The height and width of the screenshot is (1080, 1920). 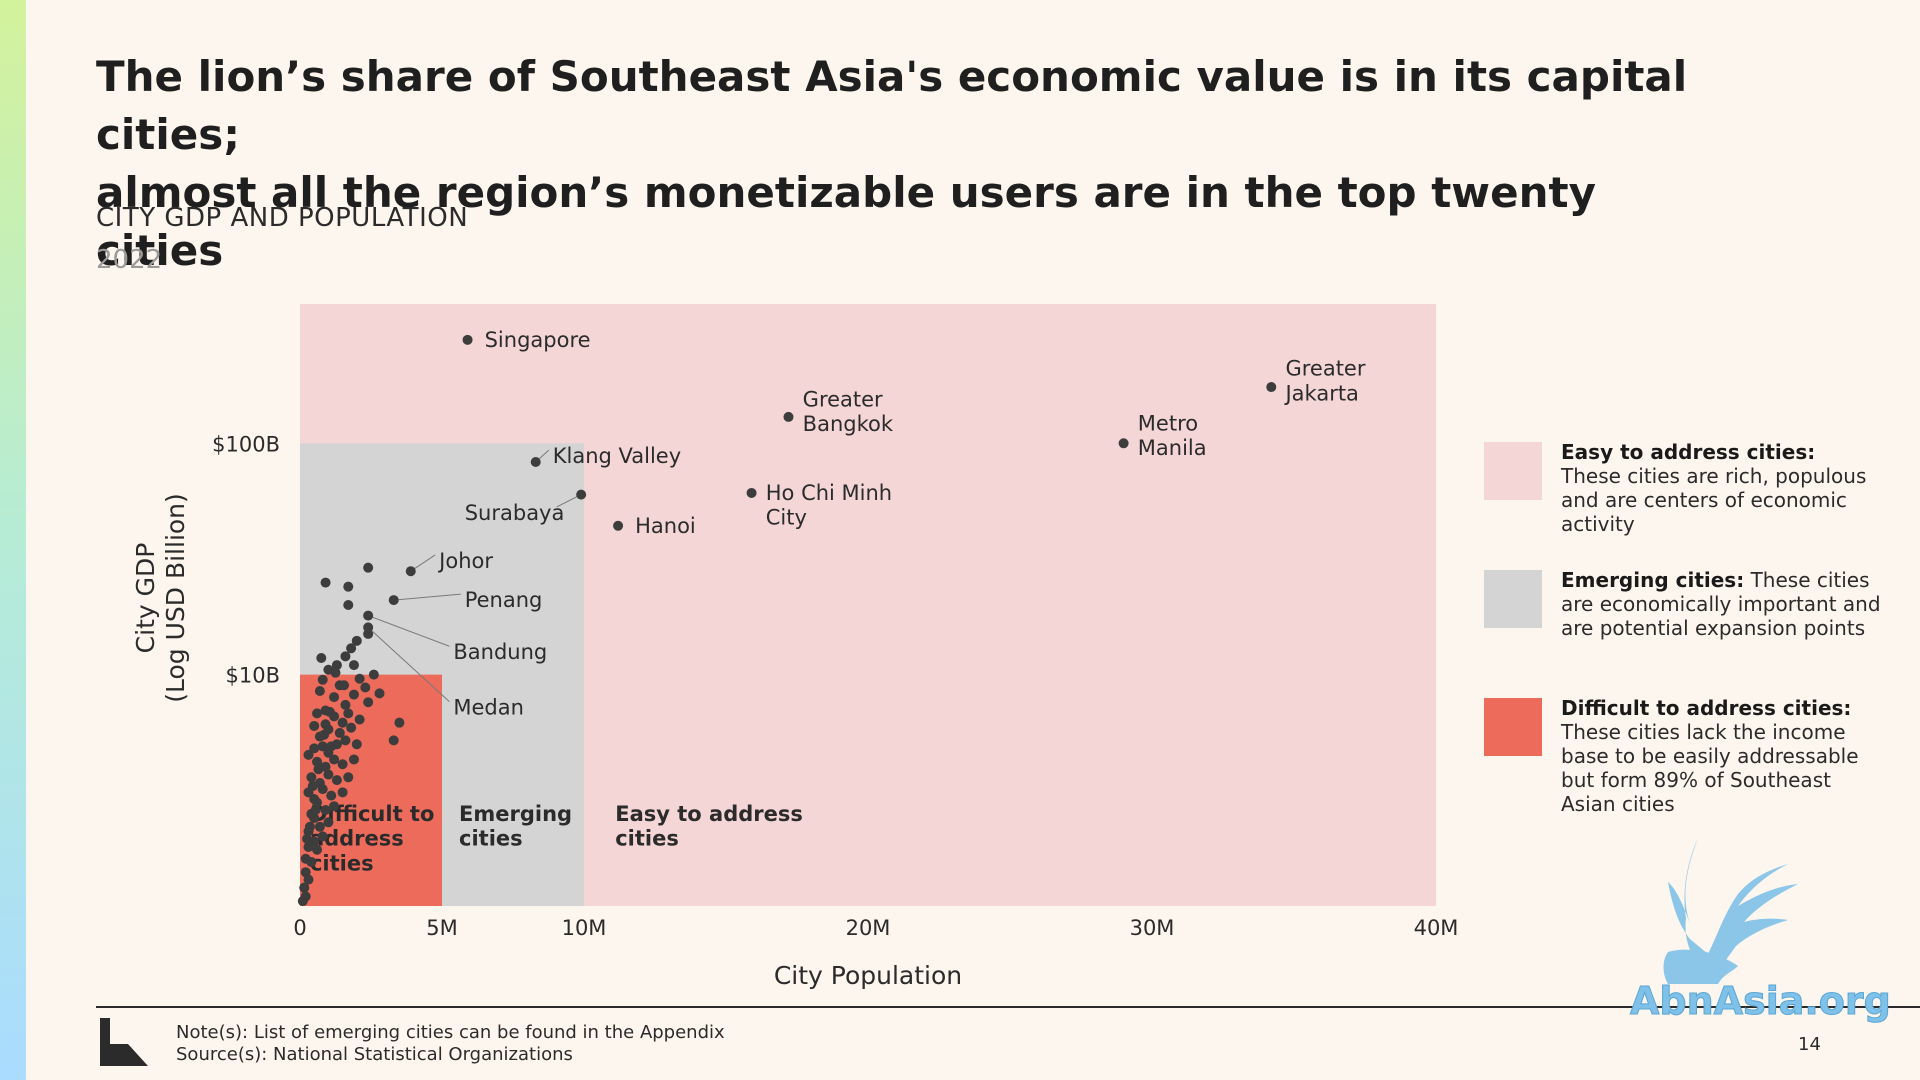 What do you see at coordinates (500, 652) in the screenshot?
I see `point-label-bandung: Bandung` at bounding box center [500, 652].